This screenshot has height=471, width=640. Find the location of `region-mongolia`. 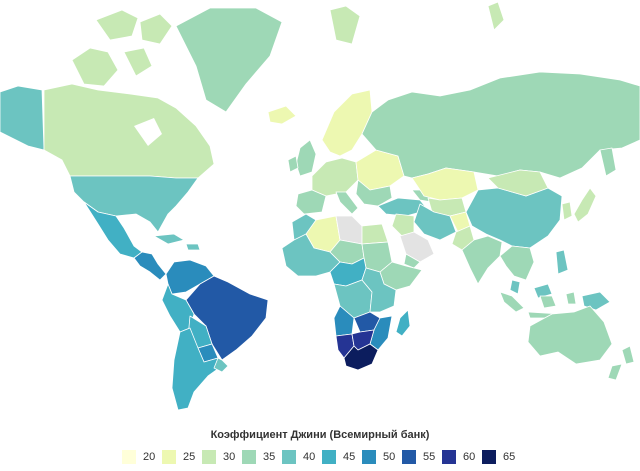

region-mongolia is located at coordinates (518, 183).